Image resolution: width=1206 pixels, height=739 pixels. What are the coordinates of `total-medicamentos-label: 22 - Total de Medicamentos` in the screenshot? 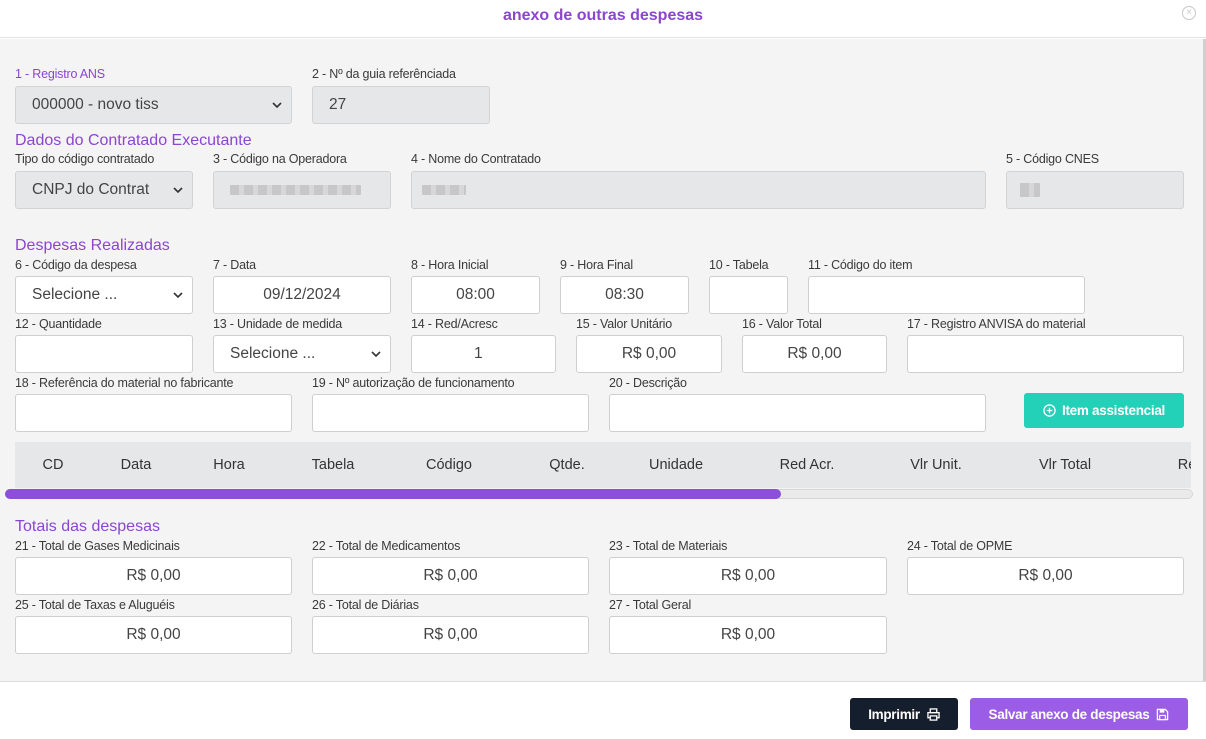 It's located at (386, 546).